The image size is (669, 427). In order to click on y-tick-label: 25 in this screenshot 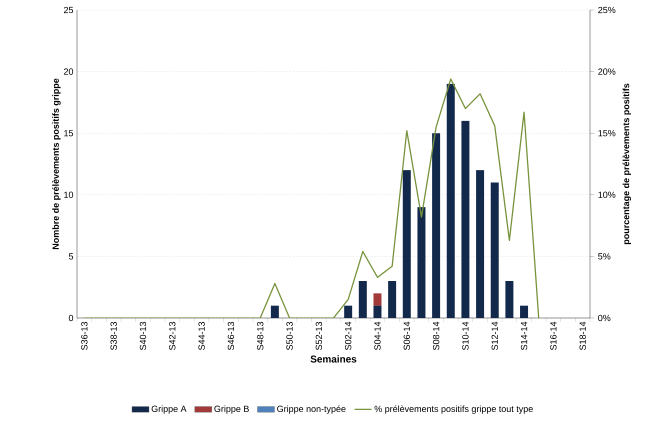, I will do `click(69, 10)`.